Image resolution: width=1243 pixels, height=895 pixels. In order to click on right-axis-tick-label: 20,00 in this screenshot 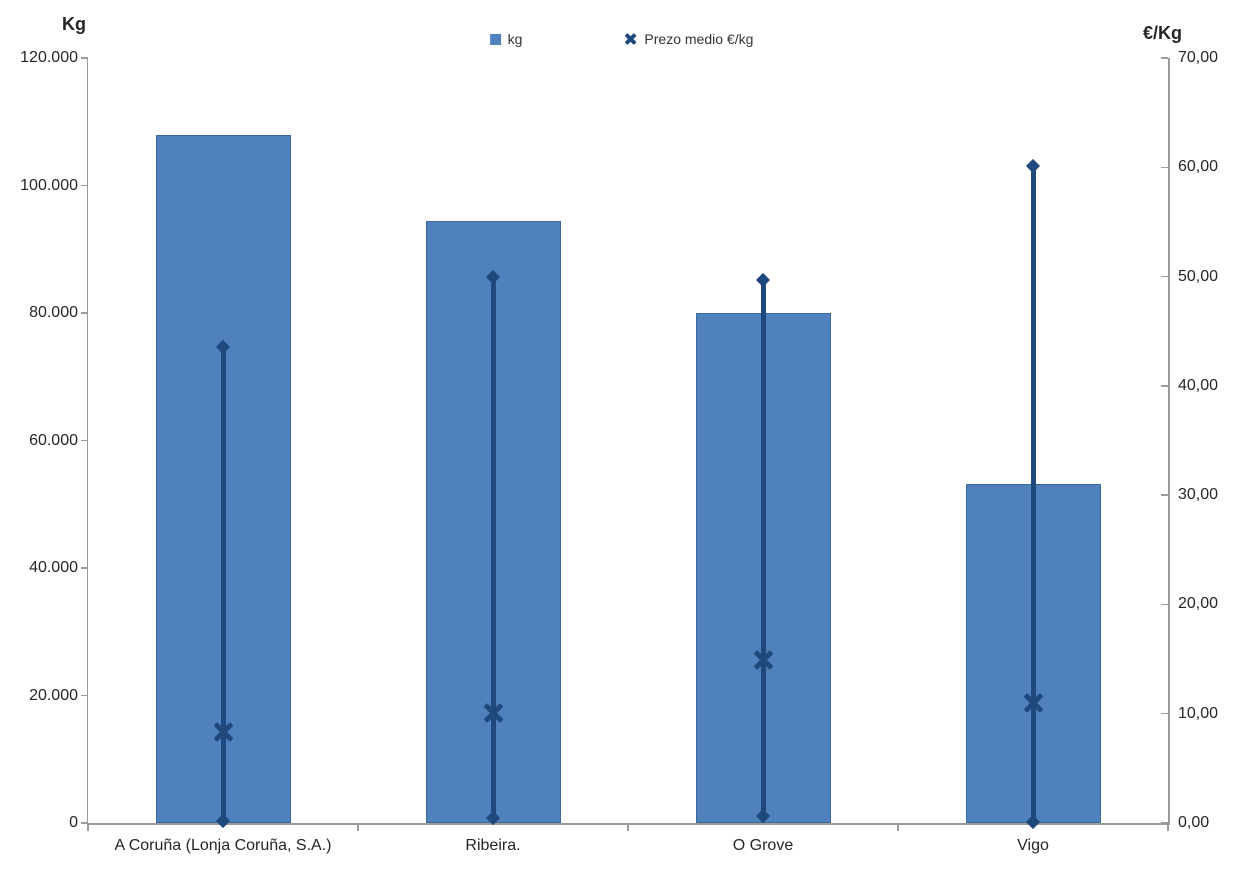, I will do `click(1198, 604)`.